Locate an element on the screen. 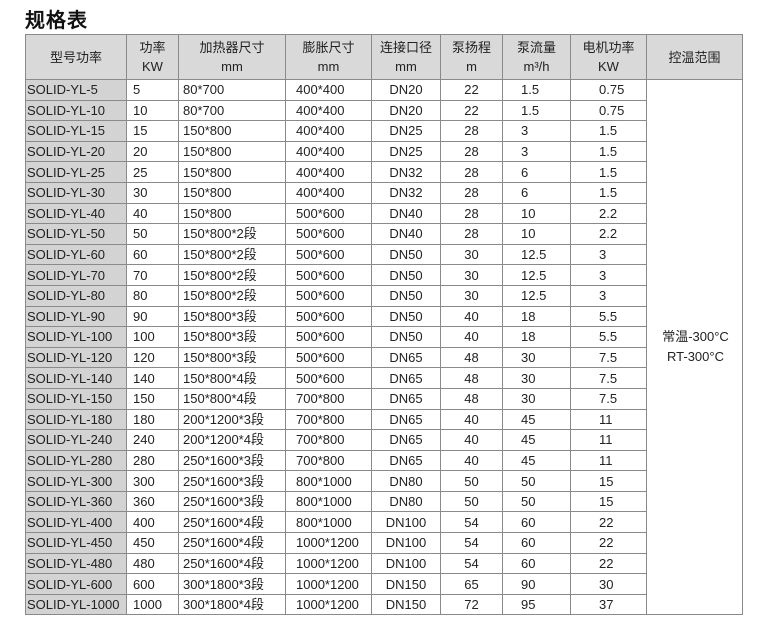 The image size is (757, 627). header-heater-size: 加热器尺寸 mm is located at coordinates (232, 57).